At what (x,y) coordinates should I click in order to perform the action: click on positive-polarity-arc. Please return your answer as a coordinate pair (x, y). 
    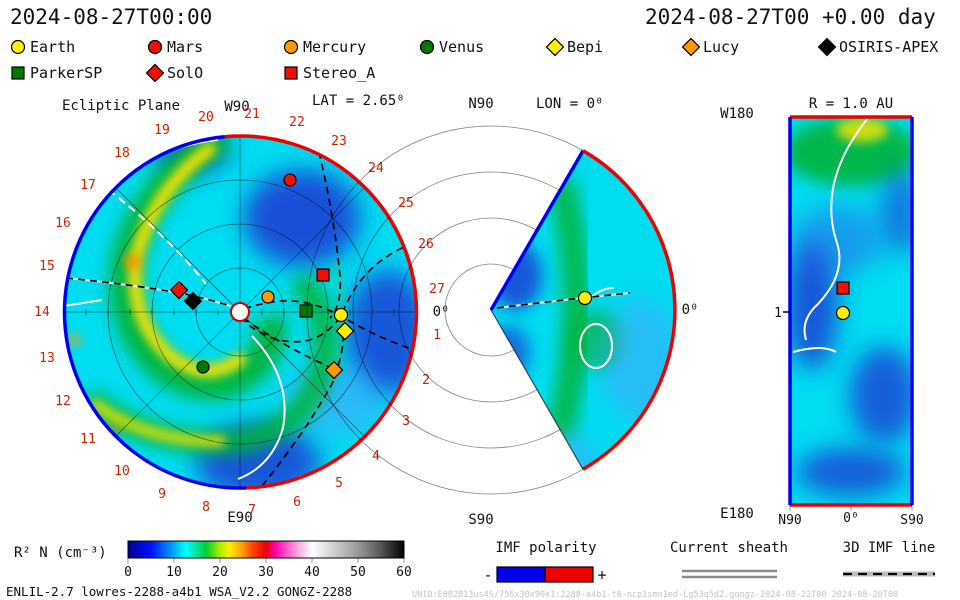
    Looking at the image, I should click on (629, 310).